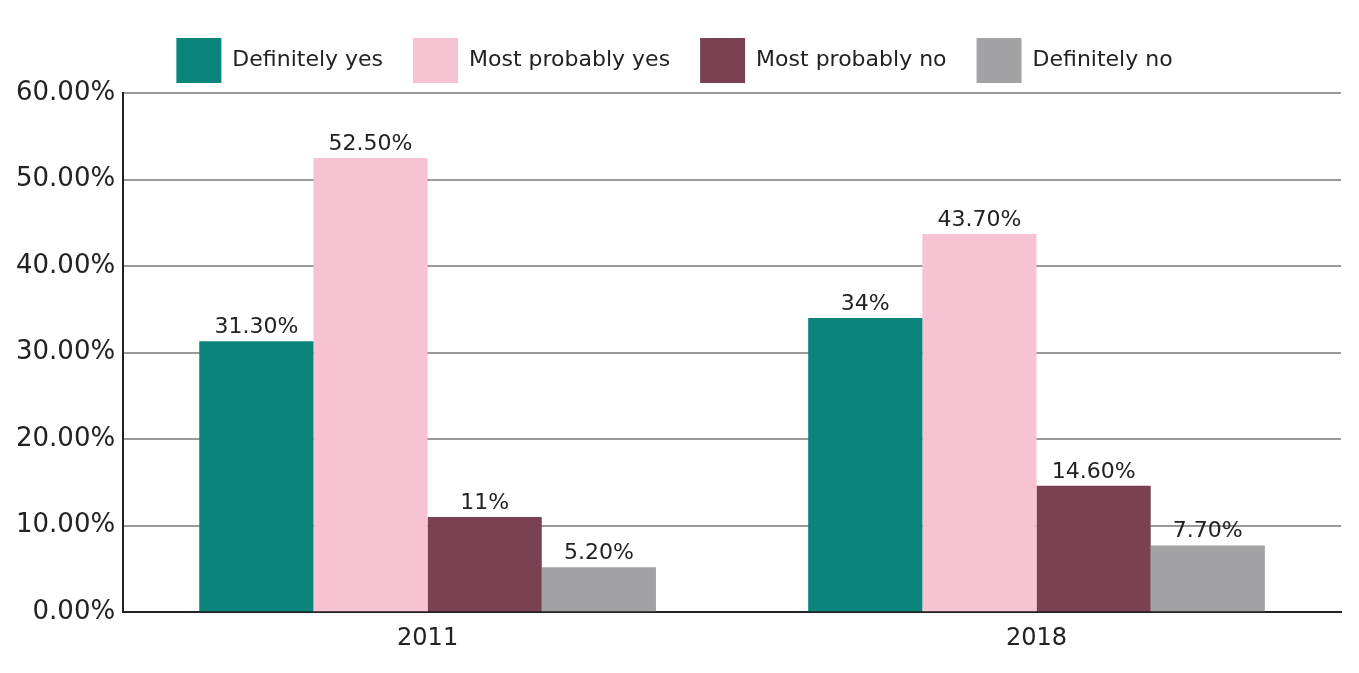  Describe the element at coordinates (1102, 59) in the screenshot. I see `legend-label: Definitely no` at that location.